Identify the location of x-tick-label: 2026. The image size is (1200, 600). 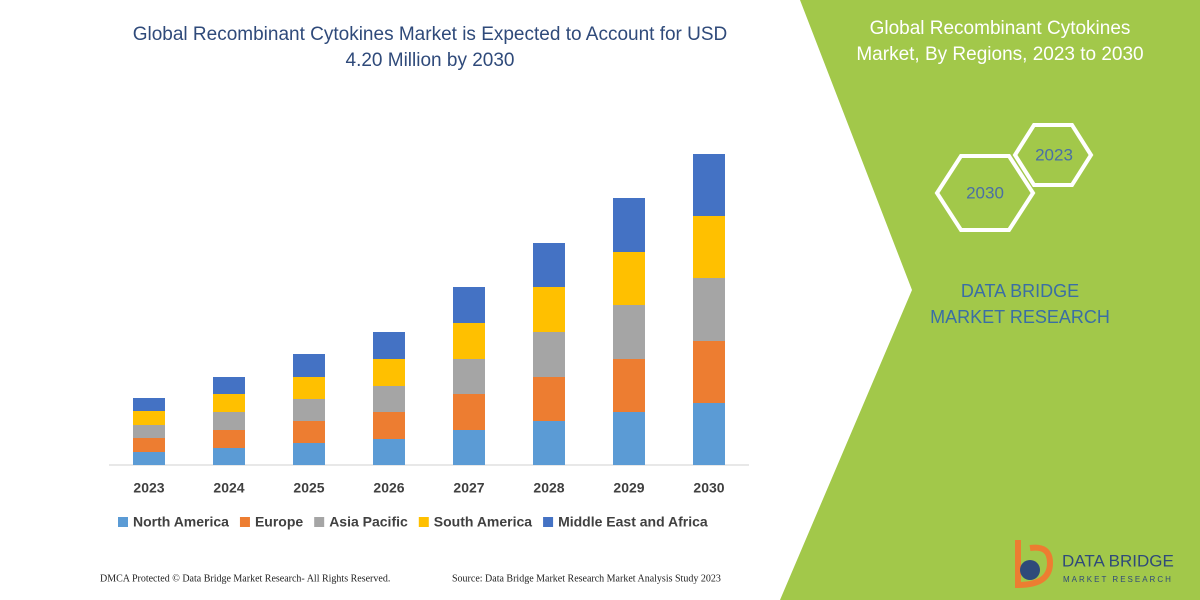
(388, 488).